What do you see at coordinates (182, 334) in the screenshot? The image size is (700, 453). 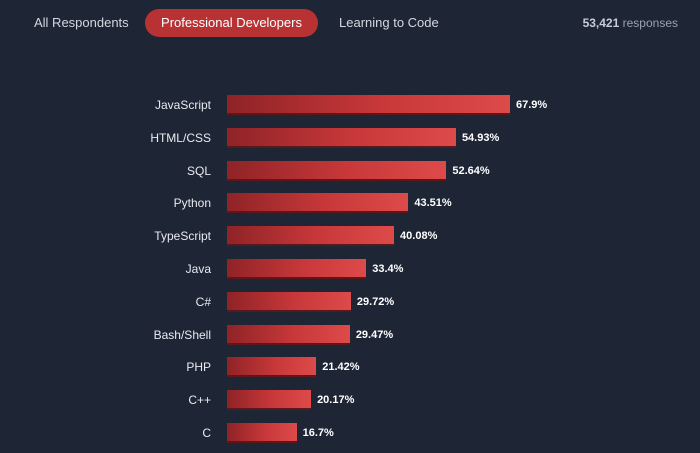 I see `category-label: Bash/Shell` at bounding box center [182, 334].